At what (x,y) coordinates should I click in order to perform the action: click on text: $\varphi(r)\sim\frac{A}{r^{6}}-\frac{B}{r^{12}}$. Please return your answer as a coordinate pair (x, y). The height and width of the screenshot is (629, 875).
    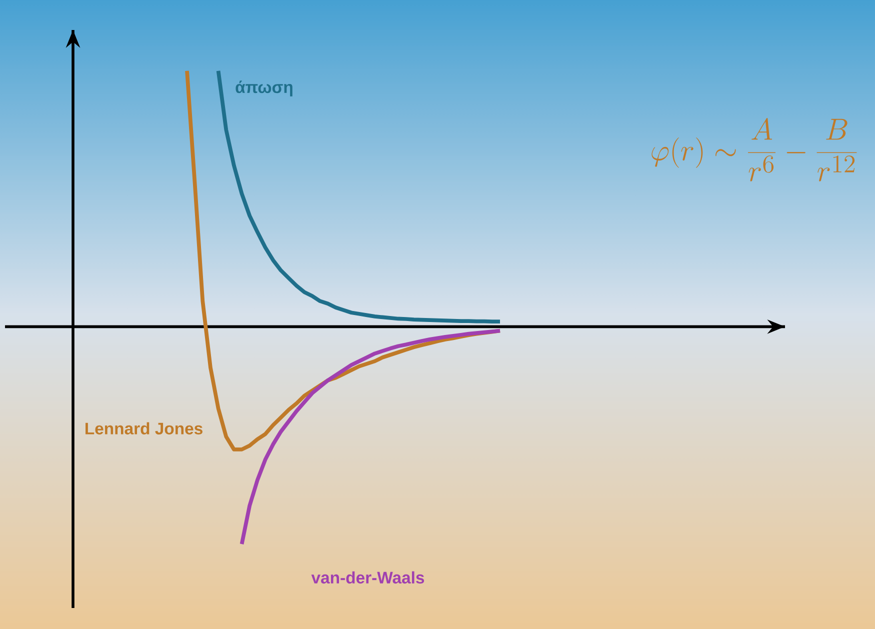
    Looking at the image, I should click on (754, 150).